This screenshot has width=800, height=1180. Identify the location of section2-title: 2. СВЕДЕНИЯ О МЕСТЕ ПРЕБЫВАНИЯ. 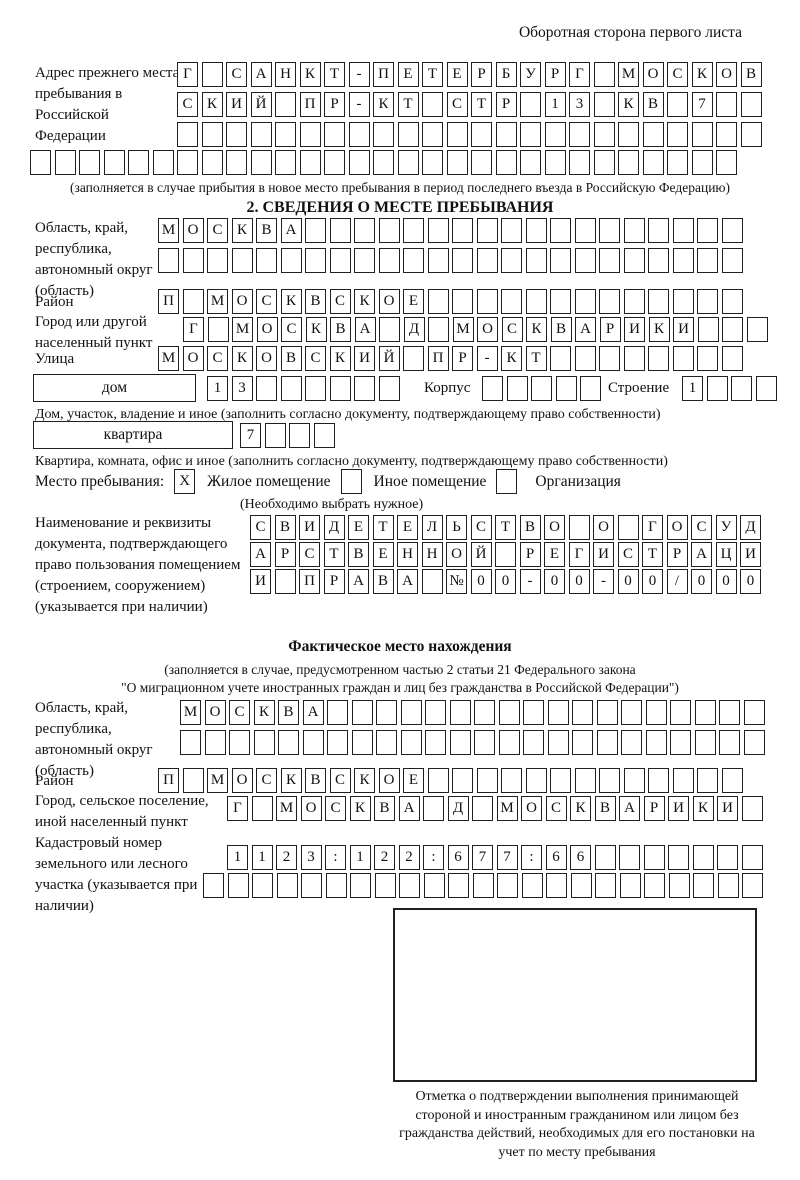
(400, 207).